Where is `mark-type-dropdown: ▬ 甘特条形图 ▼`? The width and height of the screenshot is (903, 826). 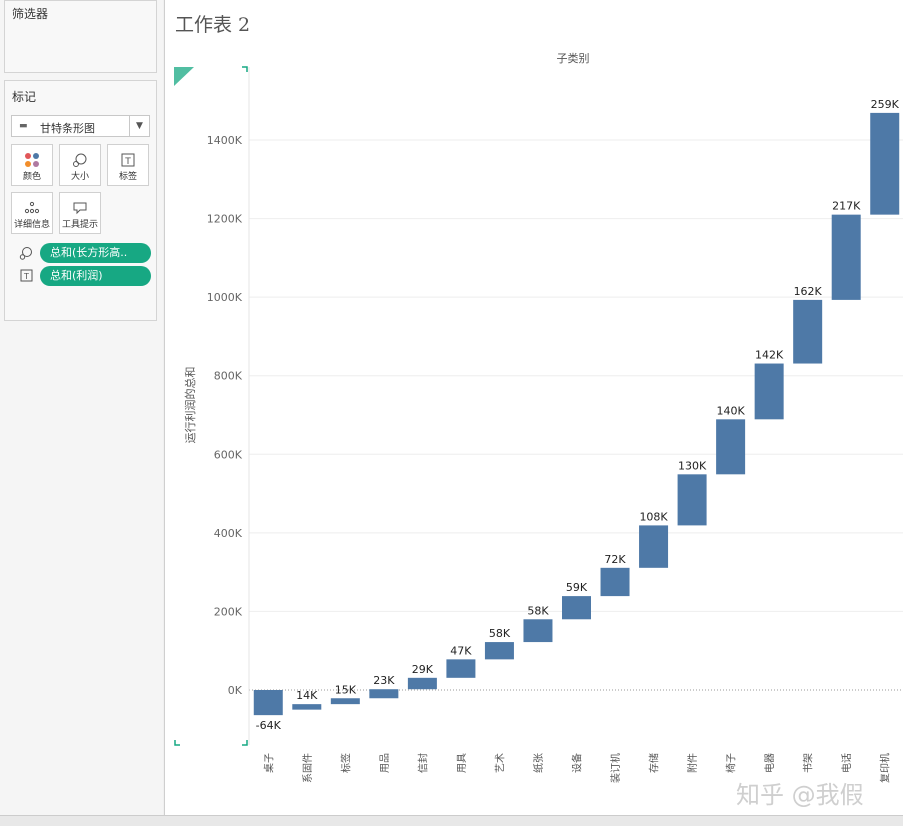
mark-type-dropdown: ▬ 甘特条形图 ▼ is located at coordinates (80, 126).